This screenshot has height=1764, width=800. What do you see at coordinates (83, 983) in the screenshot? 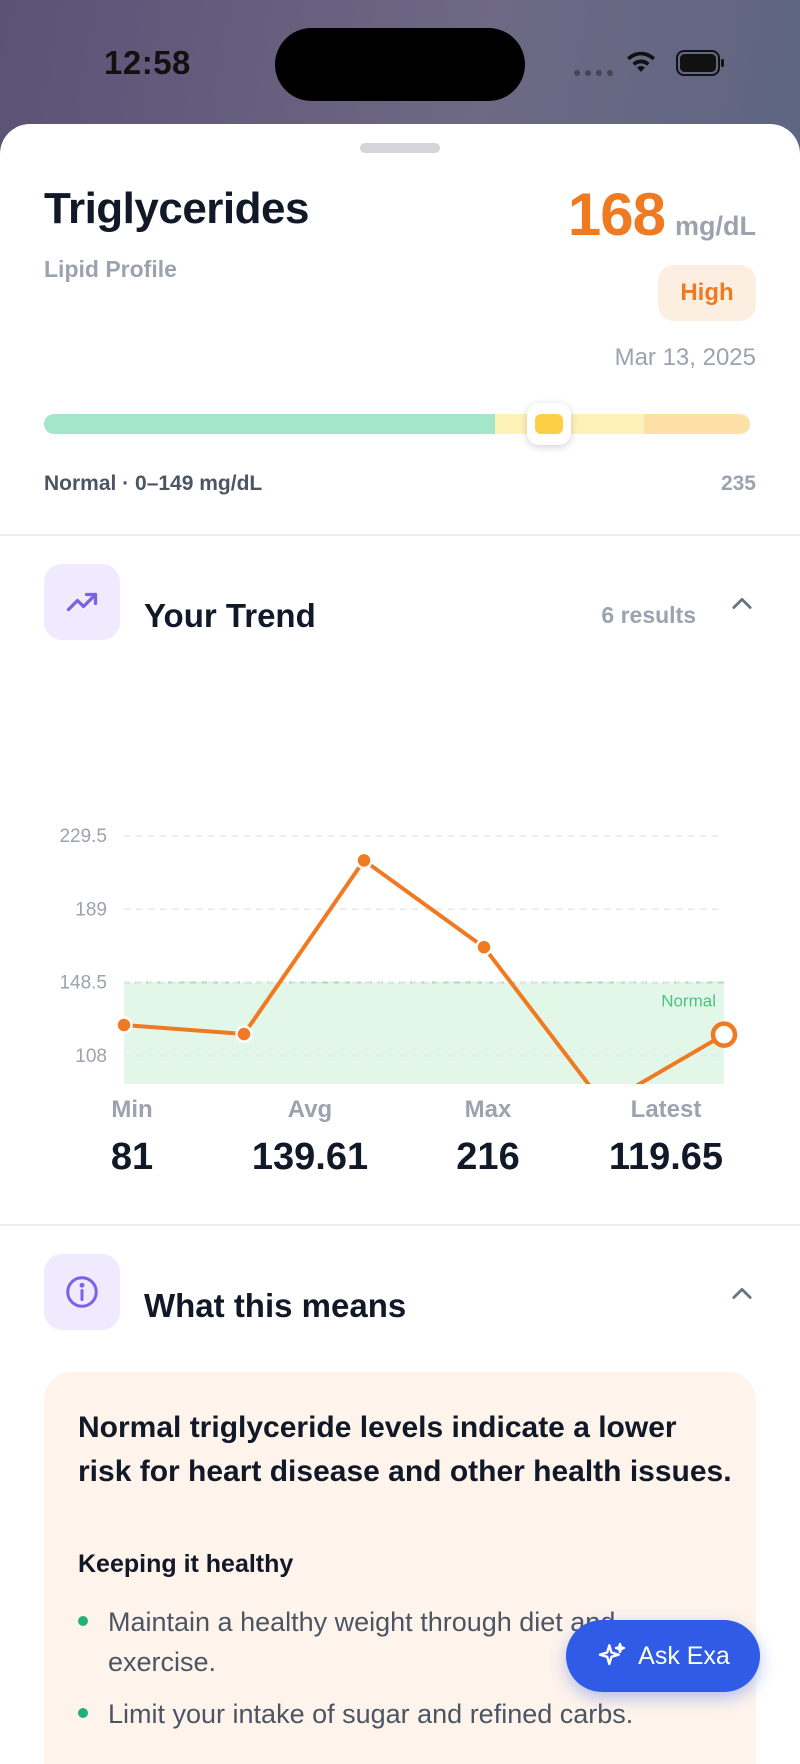
I see `y-tick-label: 148.5` at bounding box center [83, 983].